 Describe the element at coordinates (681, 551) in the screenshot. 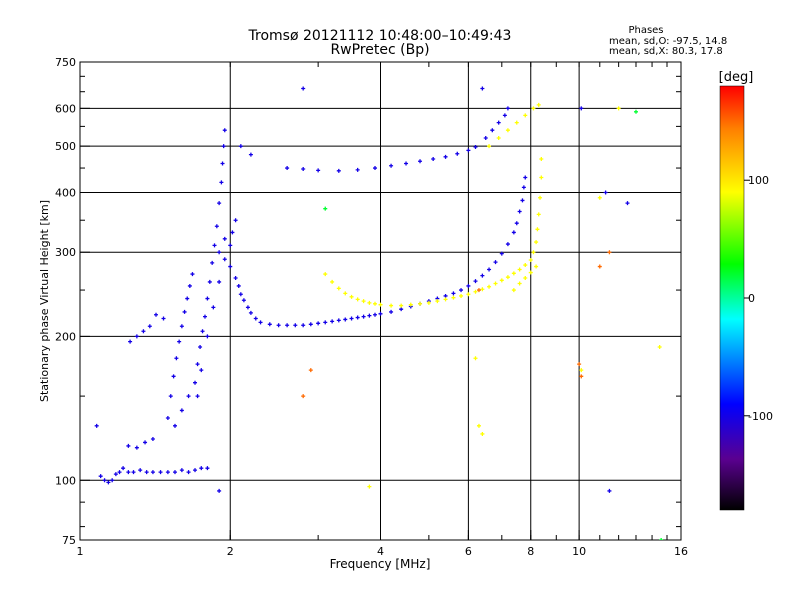

I see `x-tick-label: 16` at that location.